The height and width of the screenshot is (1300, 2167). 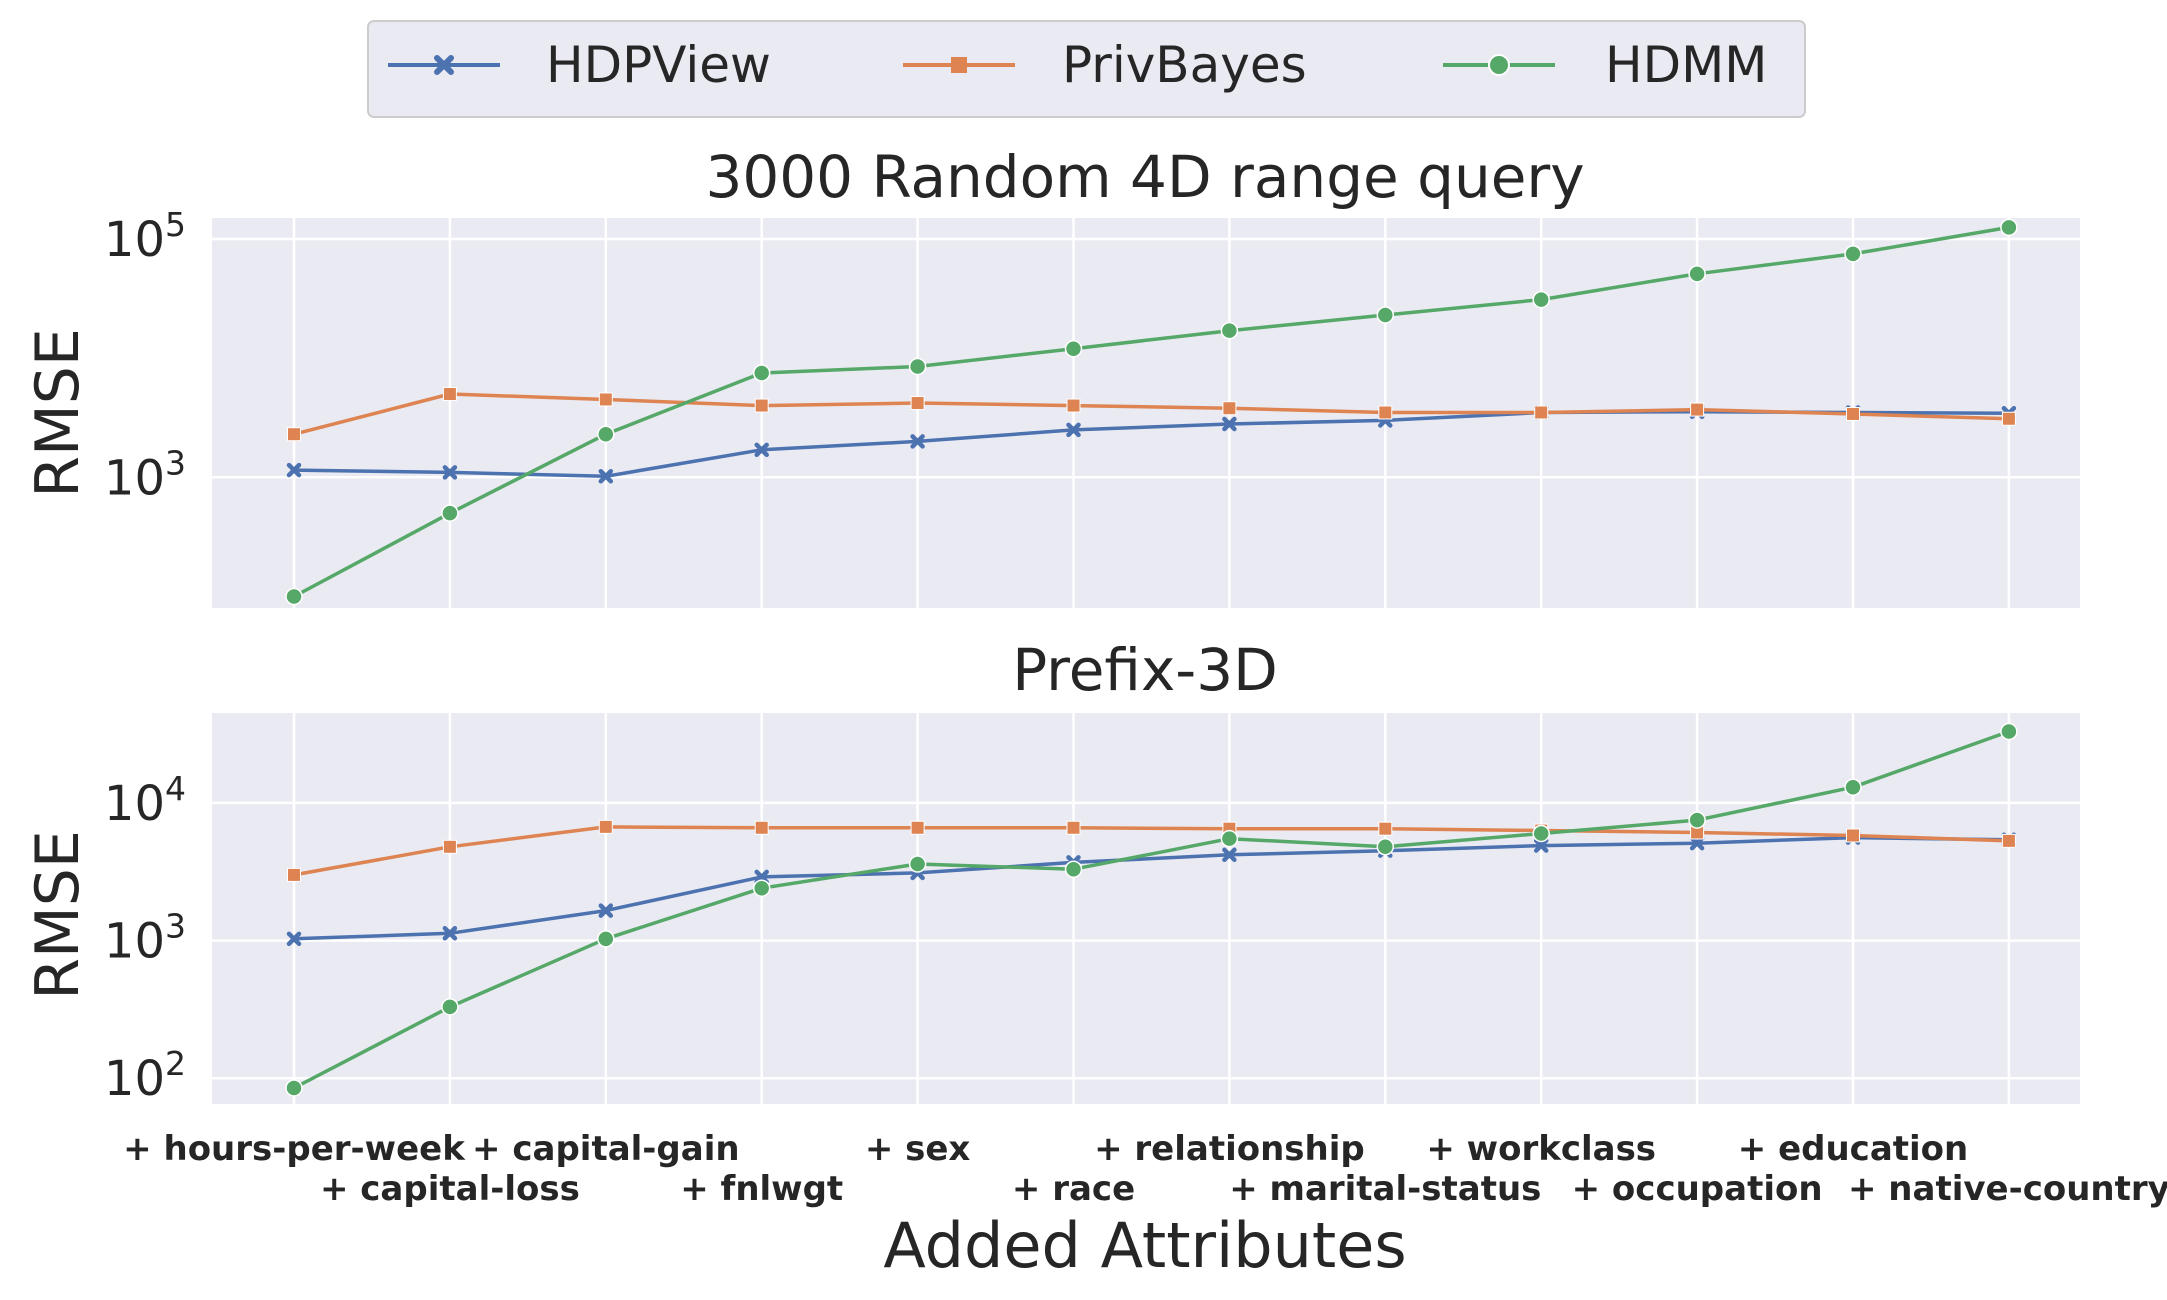 I want to click on legend-label-privbayes: PrivBayes, so click(x=1184, y=65).